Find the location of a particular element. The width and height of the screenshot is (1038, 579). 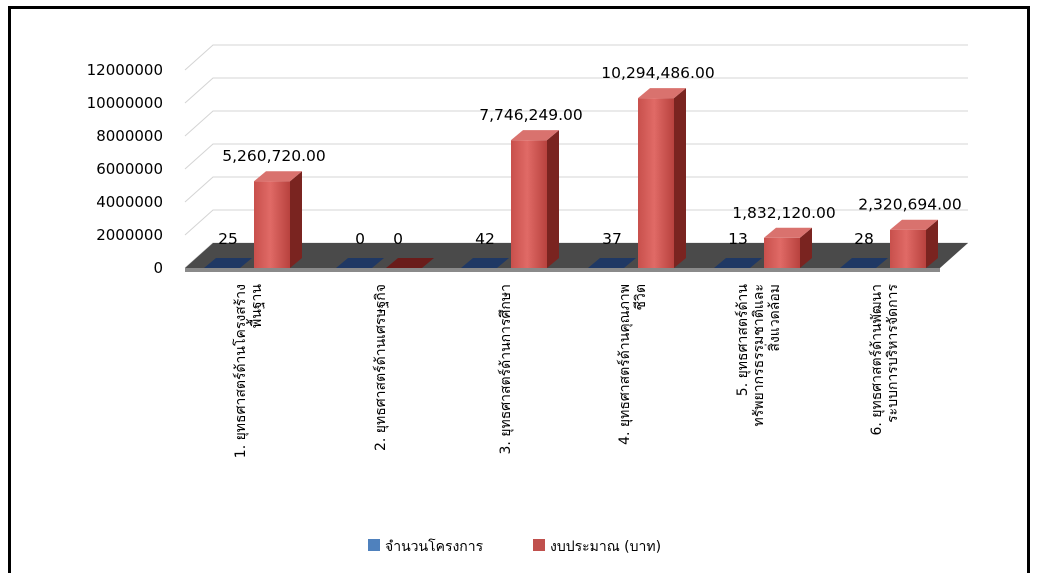

floor-front is located at coordinates (562, 270).